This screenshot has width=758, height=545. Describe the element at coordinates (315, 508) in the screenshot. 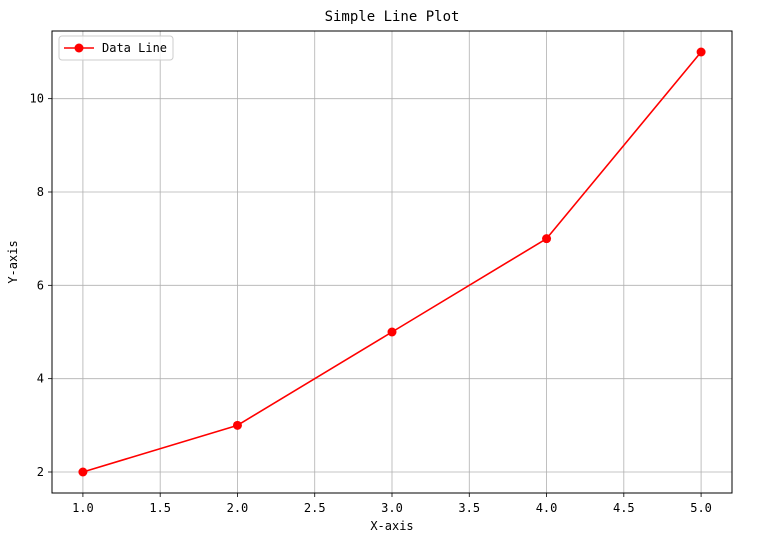

I see `x-tick-label: 2.5` at that location.